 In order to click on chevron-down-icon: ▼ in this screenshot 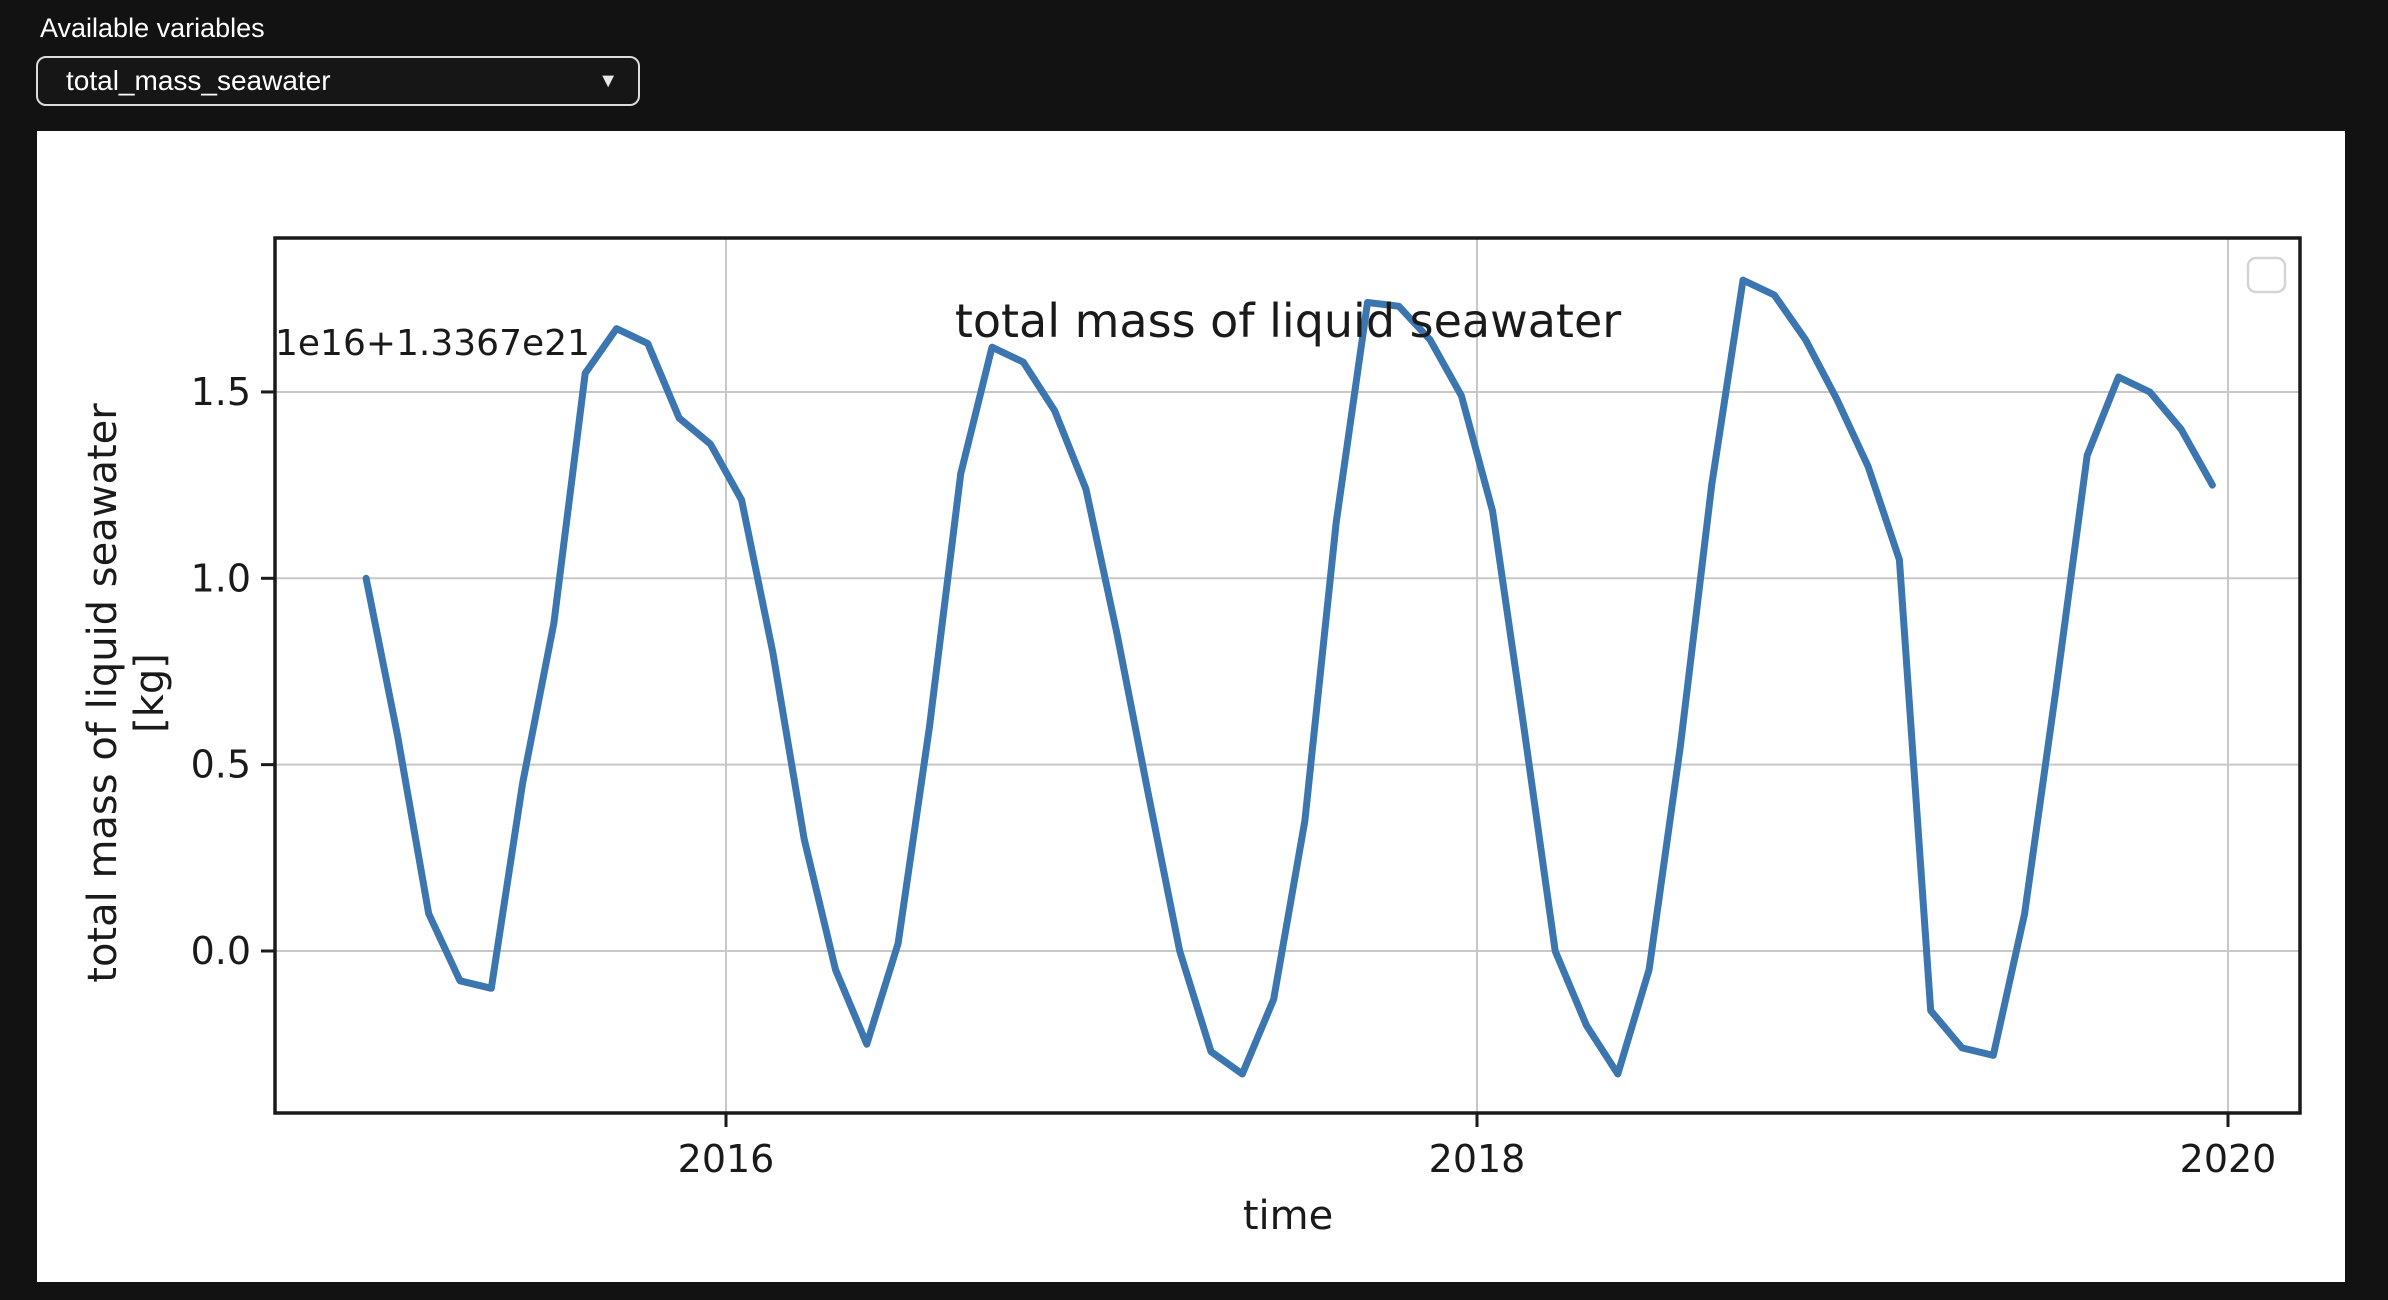, I will do `click(608, 80)`.